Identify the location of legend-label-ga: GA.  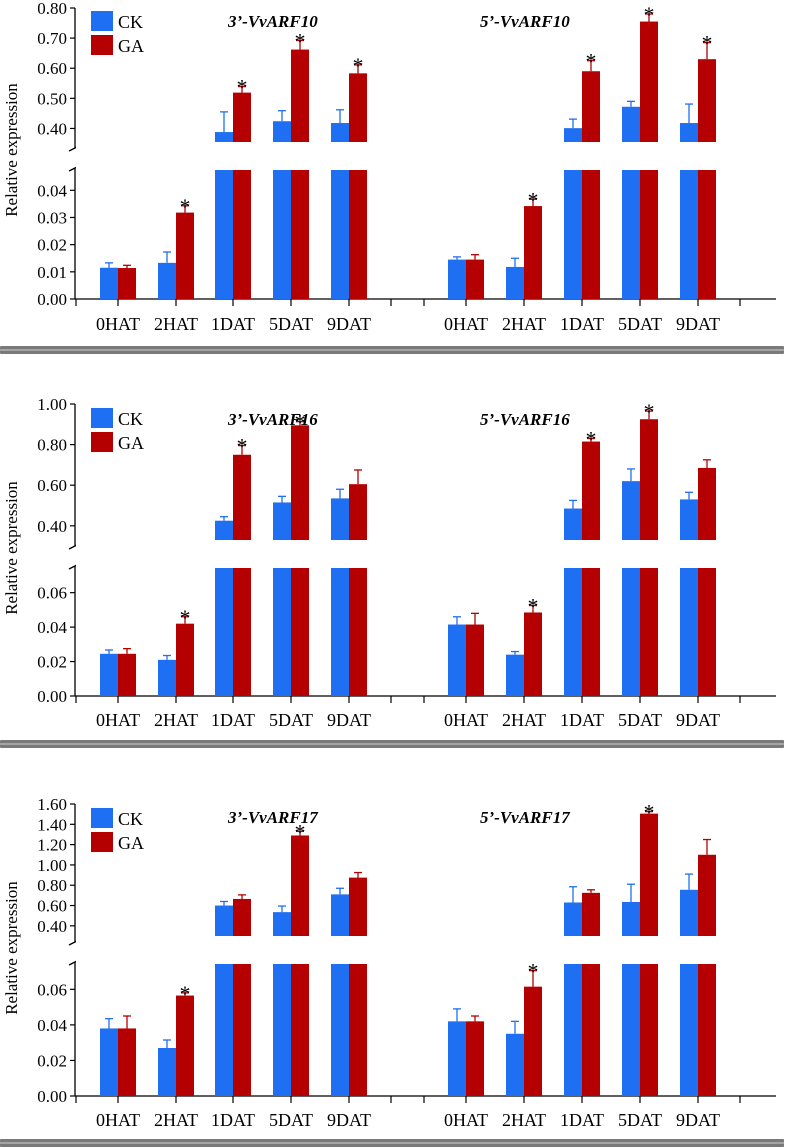
(131, 46).